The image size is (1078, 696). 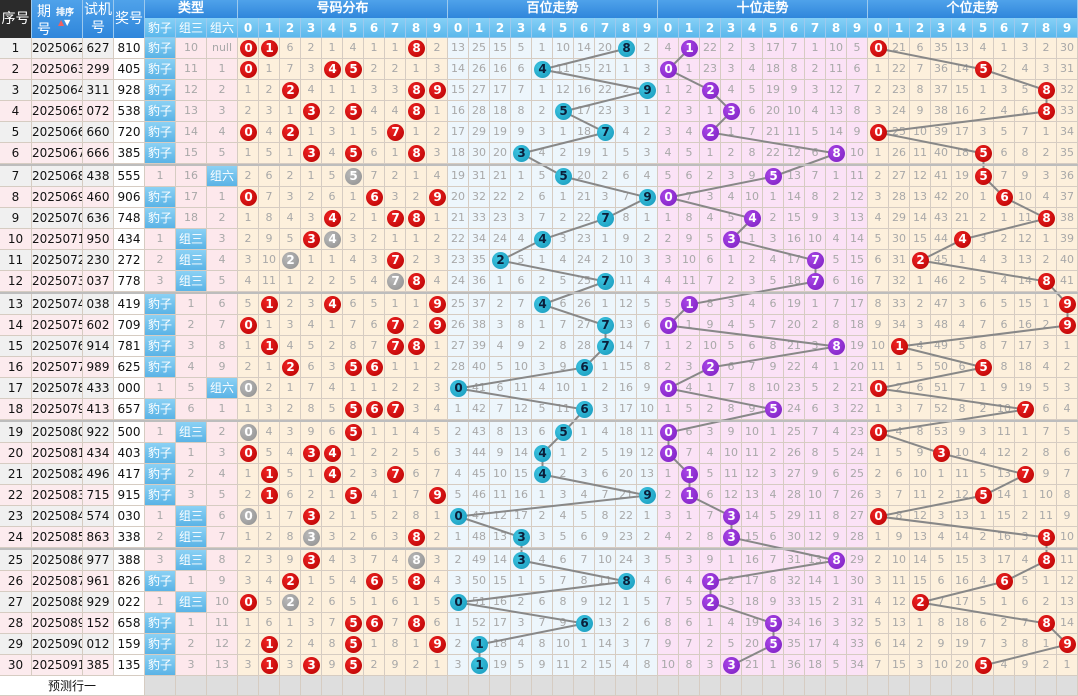 What do you see at coordinates (941, 644) in the screenshot?
I see `units-miss-count: 9` at bounding box center [941, 644].